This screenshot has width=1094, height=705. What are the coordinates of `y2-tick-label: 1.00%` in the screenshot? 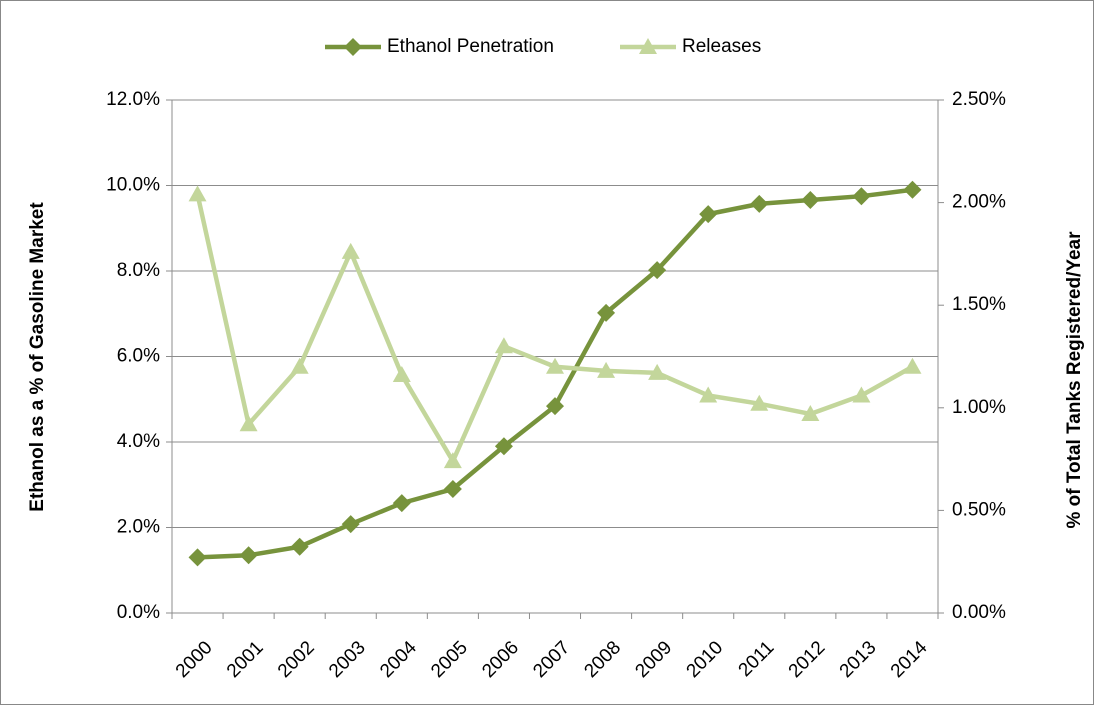 It's located at (979, 407).